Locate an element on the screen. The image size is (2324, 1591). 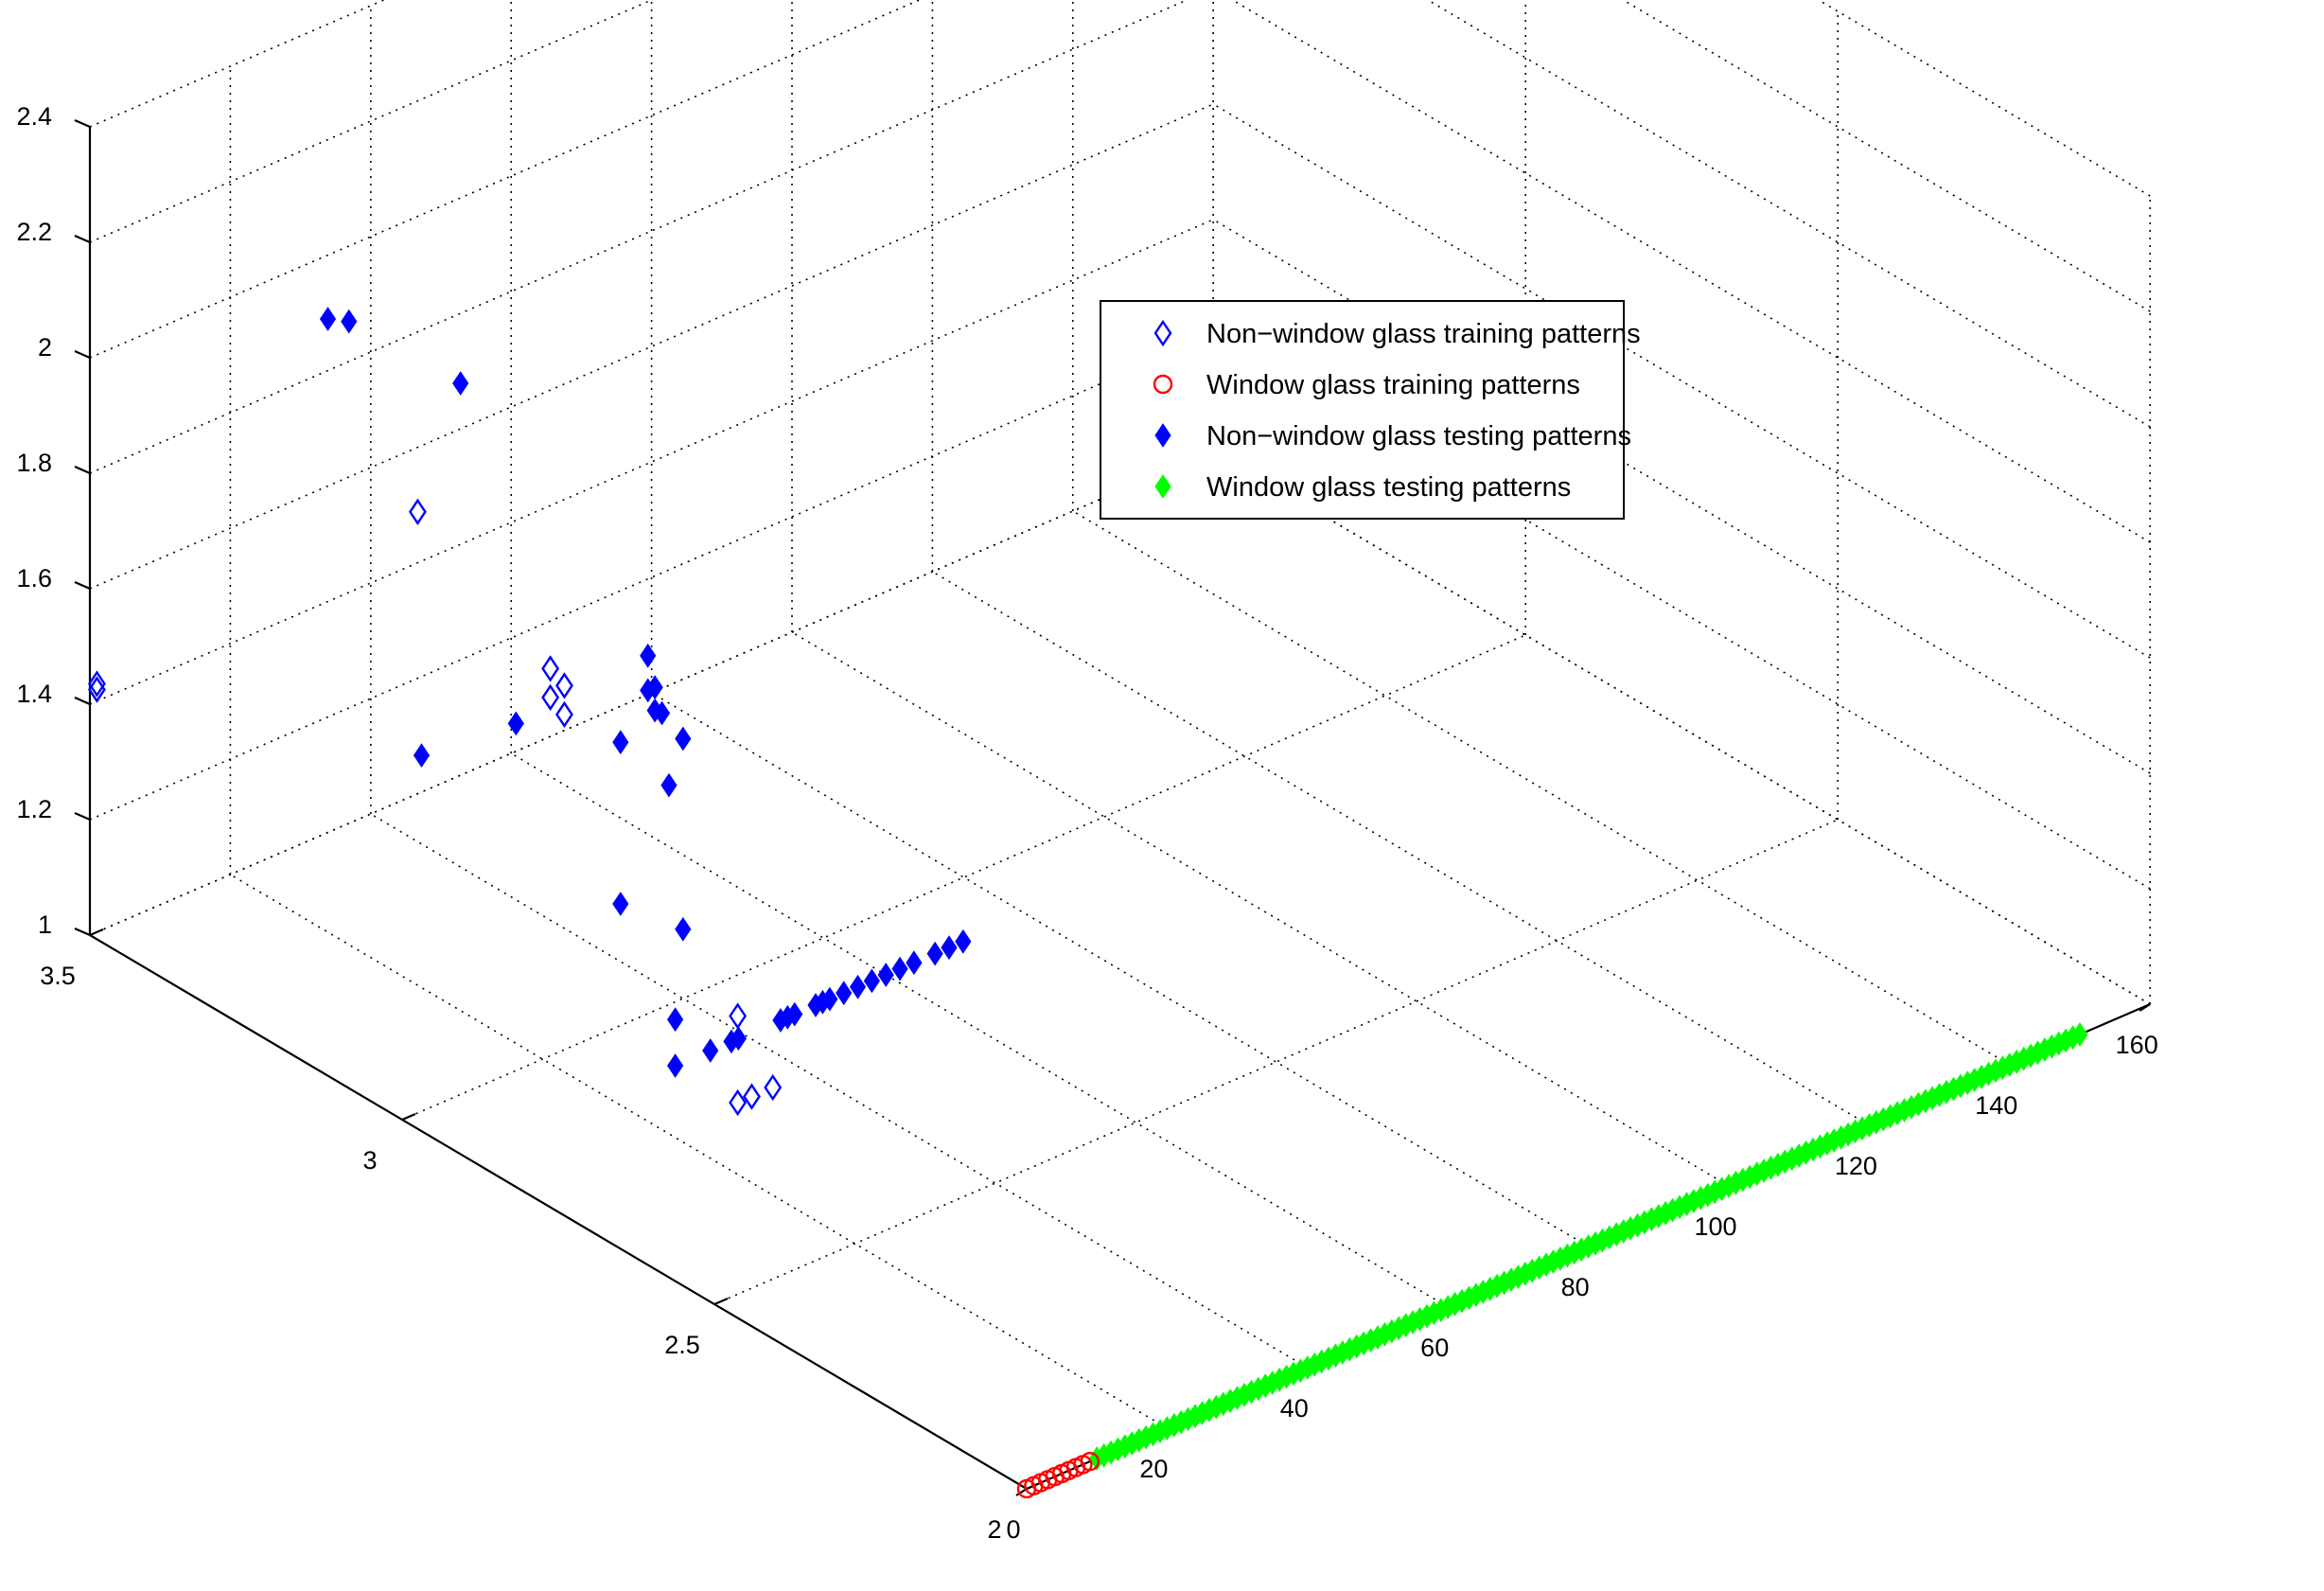
z-tick-label: 1.8 is located at coordinates (34, 463).